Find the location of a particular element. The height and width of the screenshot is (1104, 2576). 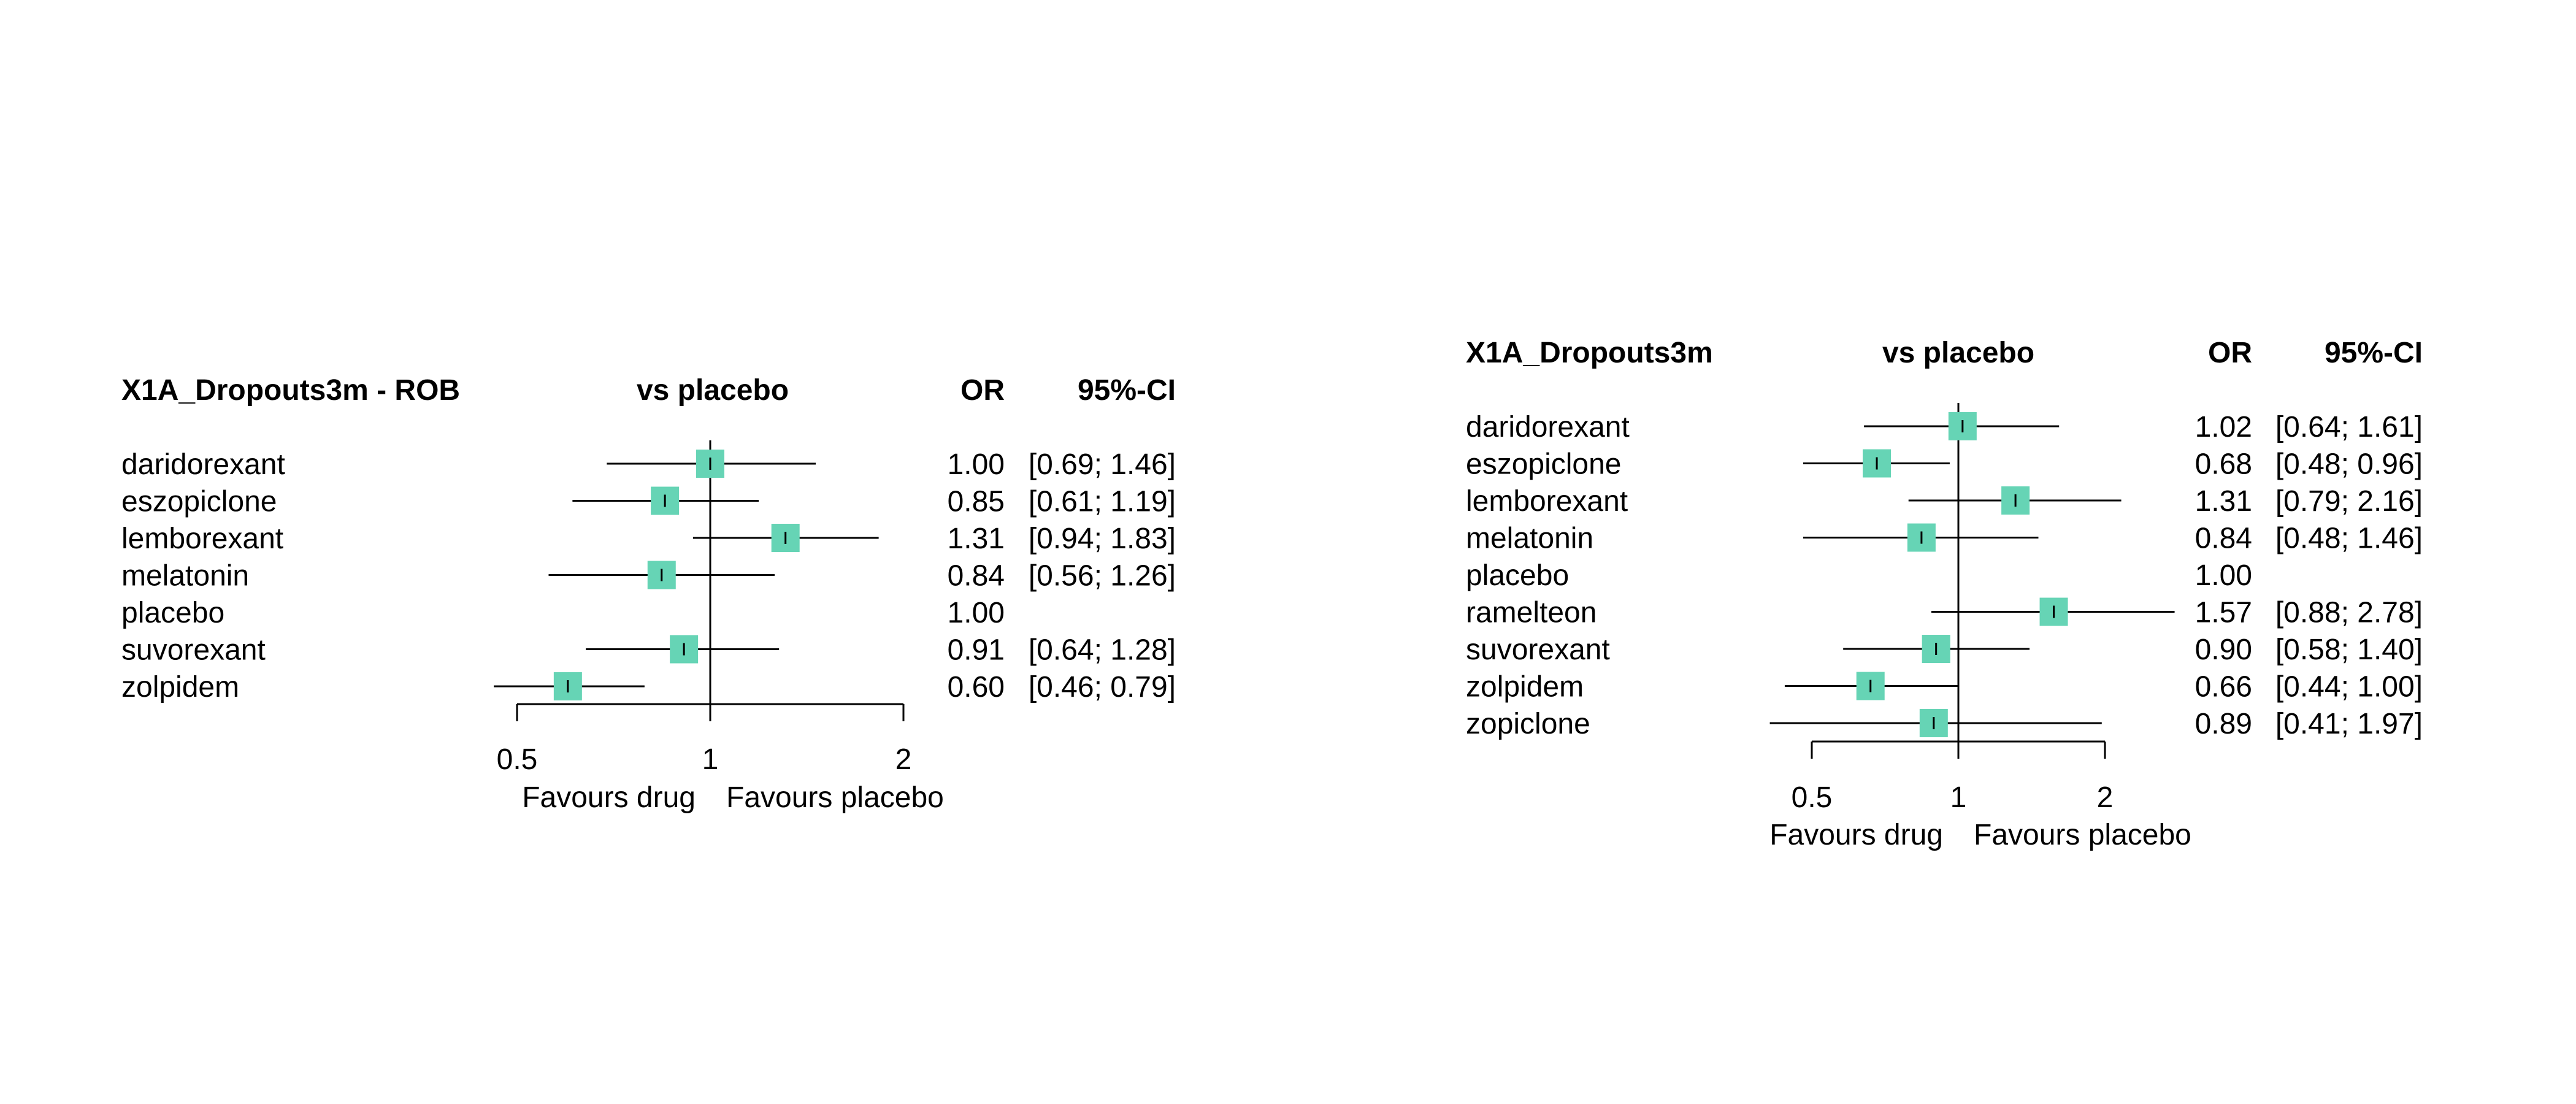

or-value: 0.66 is located at coordinates (2223, 687).